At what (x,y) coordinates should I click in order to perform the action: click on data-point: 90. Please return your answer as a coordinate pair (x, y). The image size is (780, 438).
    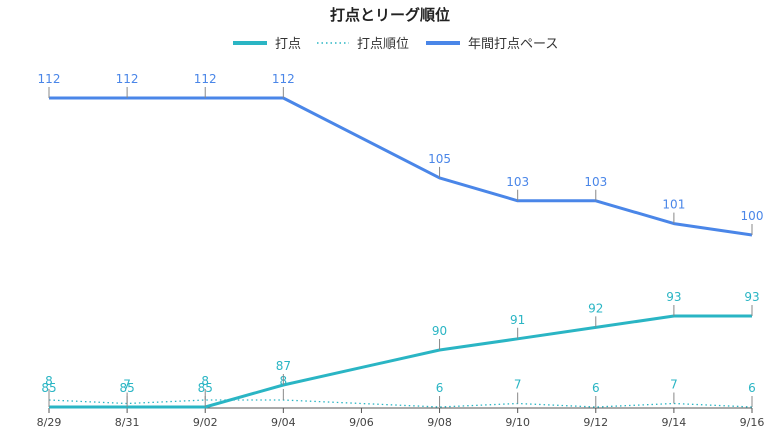
    Looking at the image, I should click on (439, 337).